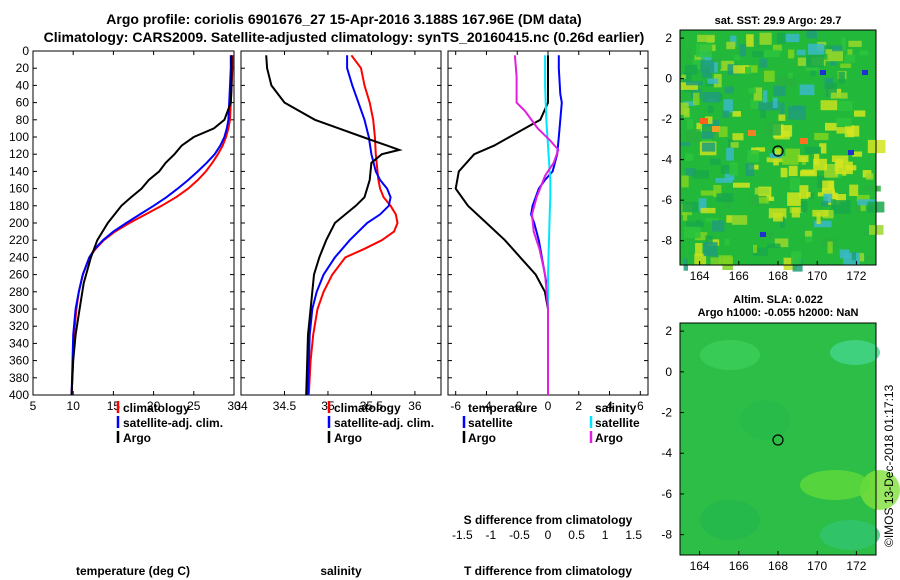 Image resolution: width=900 pixels, height=580 pixels. What do you see at coordinates (384, 423) in the screenshot?
I see `legend2-sat-label: satellite-adj. clim.` at bounding box center [384, 423].